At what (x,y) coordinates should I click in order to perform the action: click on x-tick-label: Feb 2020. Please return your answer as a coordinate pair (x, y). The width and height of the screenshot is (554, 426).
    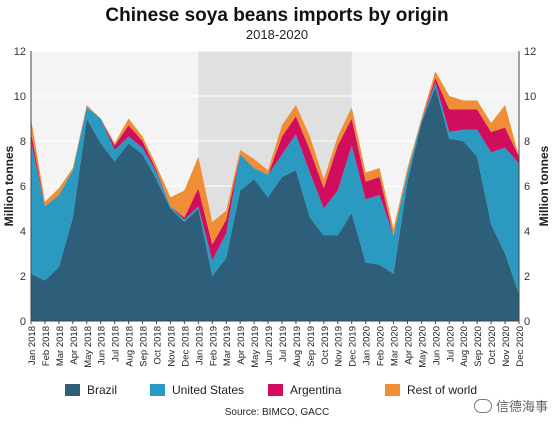
    Looking at the image, I should click on (381, 346).